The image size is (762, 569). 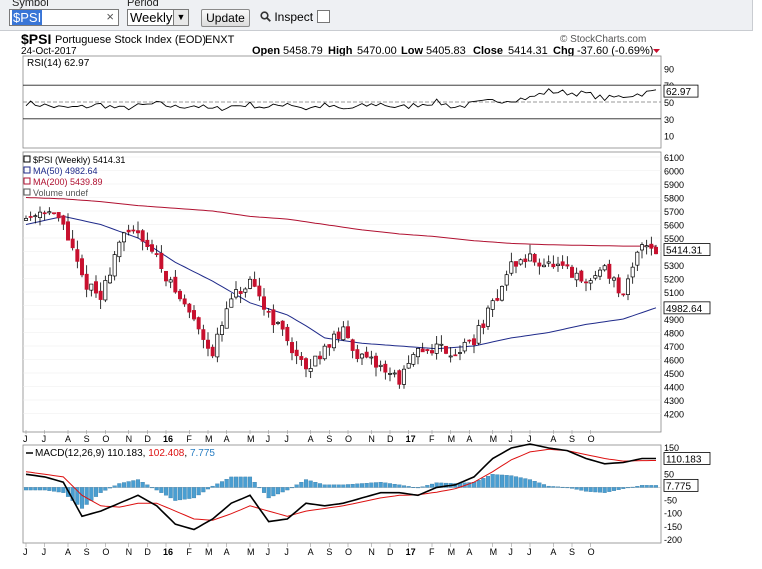 I want to click on close-value-tag-box, so click(x=687, y=249).